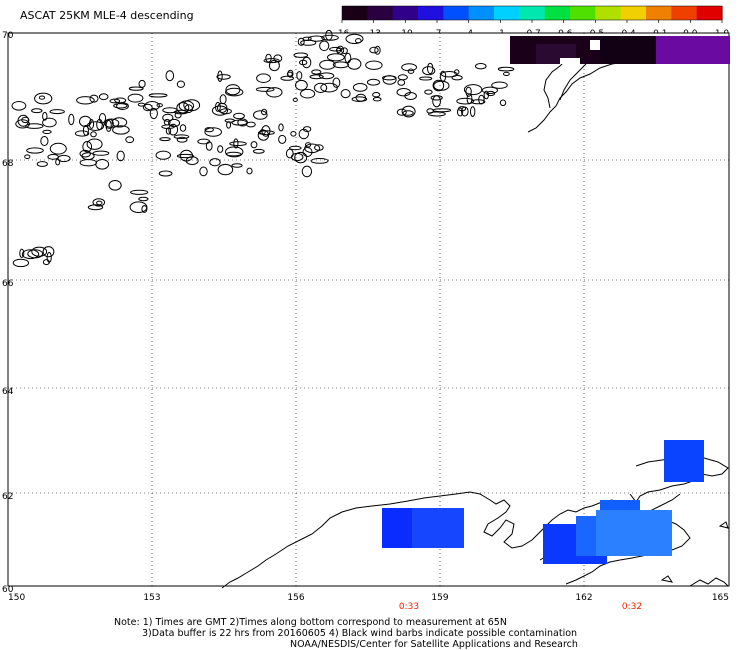 This screenshot has height=650, width=740. What do you see at coordinates (8, 392) in the screenshot?
I see `lat-label: 64` at bounding box center [8, 392].